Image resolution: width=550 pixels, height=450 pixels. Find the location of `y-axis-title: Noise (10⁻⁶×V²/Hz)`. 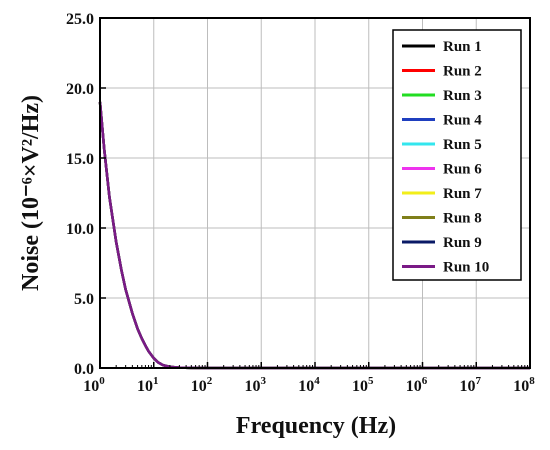

y-axis-title: Noise (10⁻⁶×V²/Hz) is located at coordinates (31, 193).